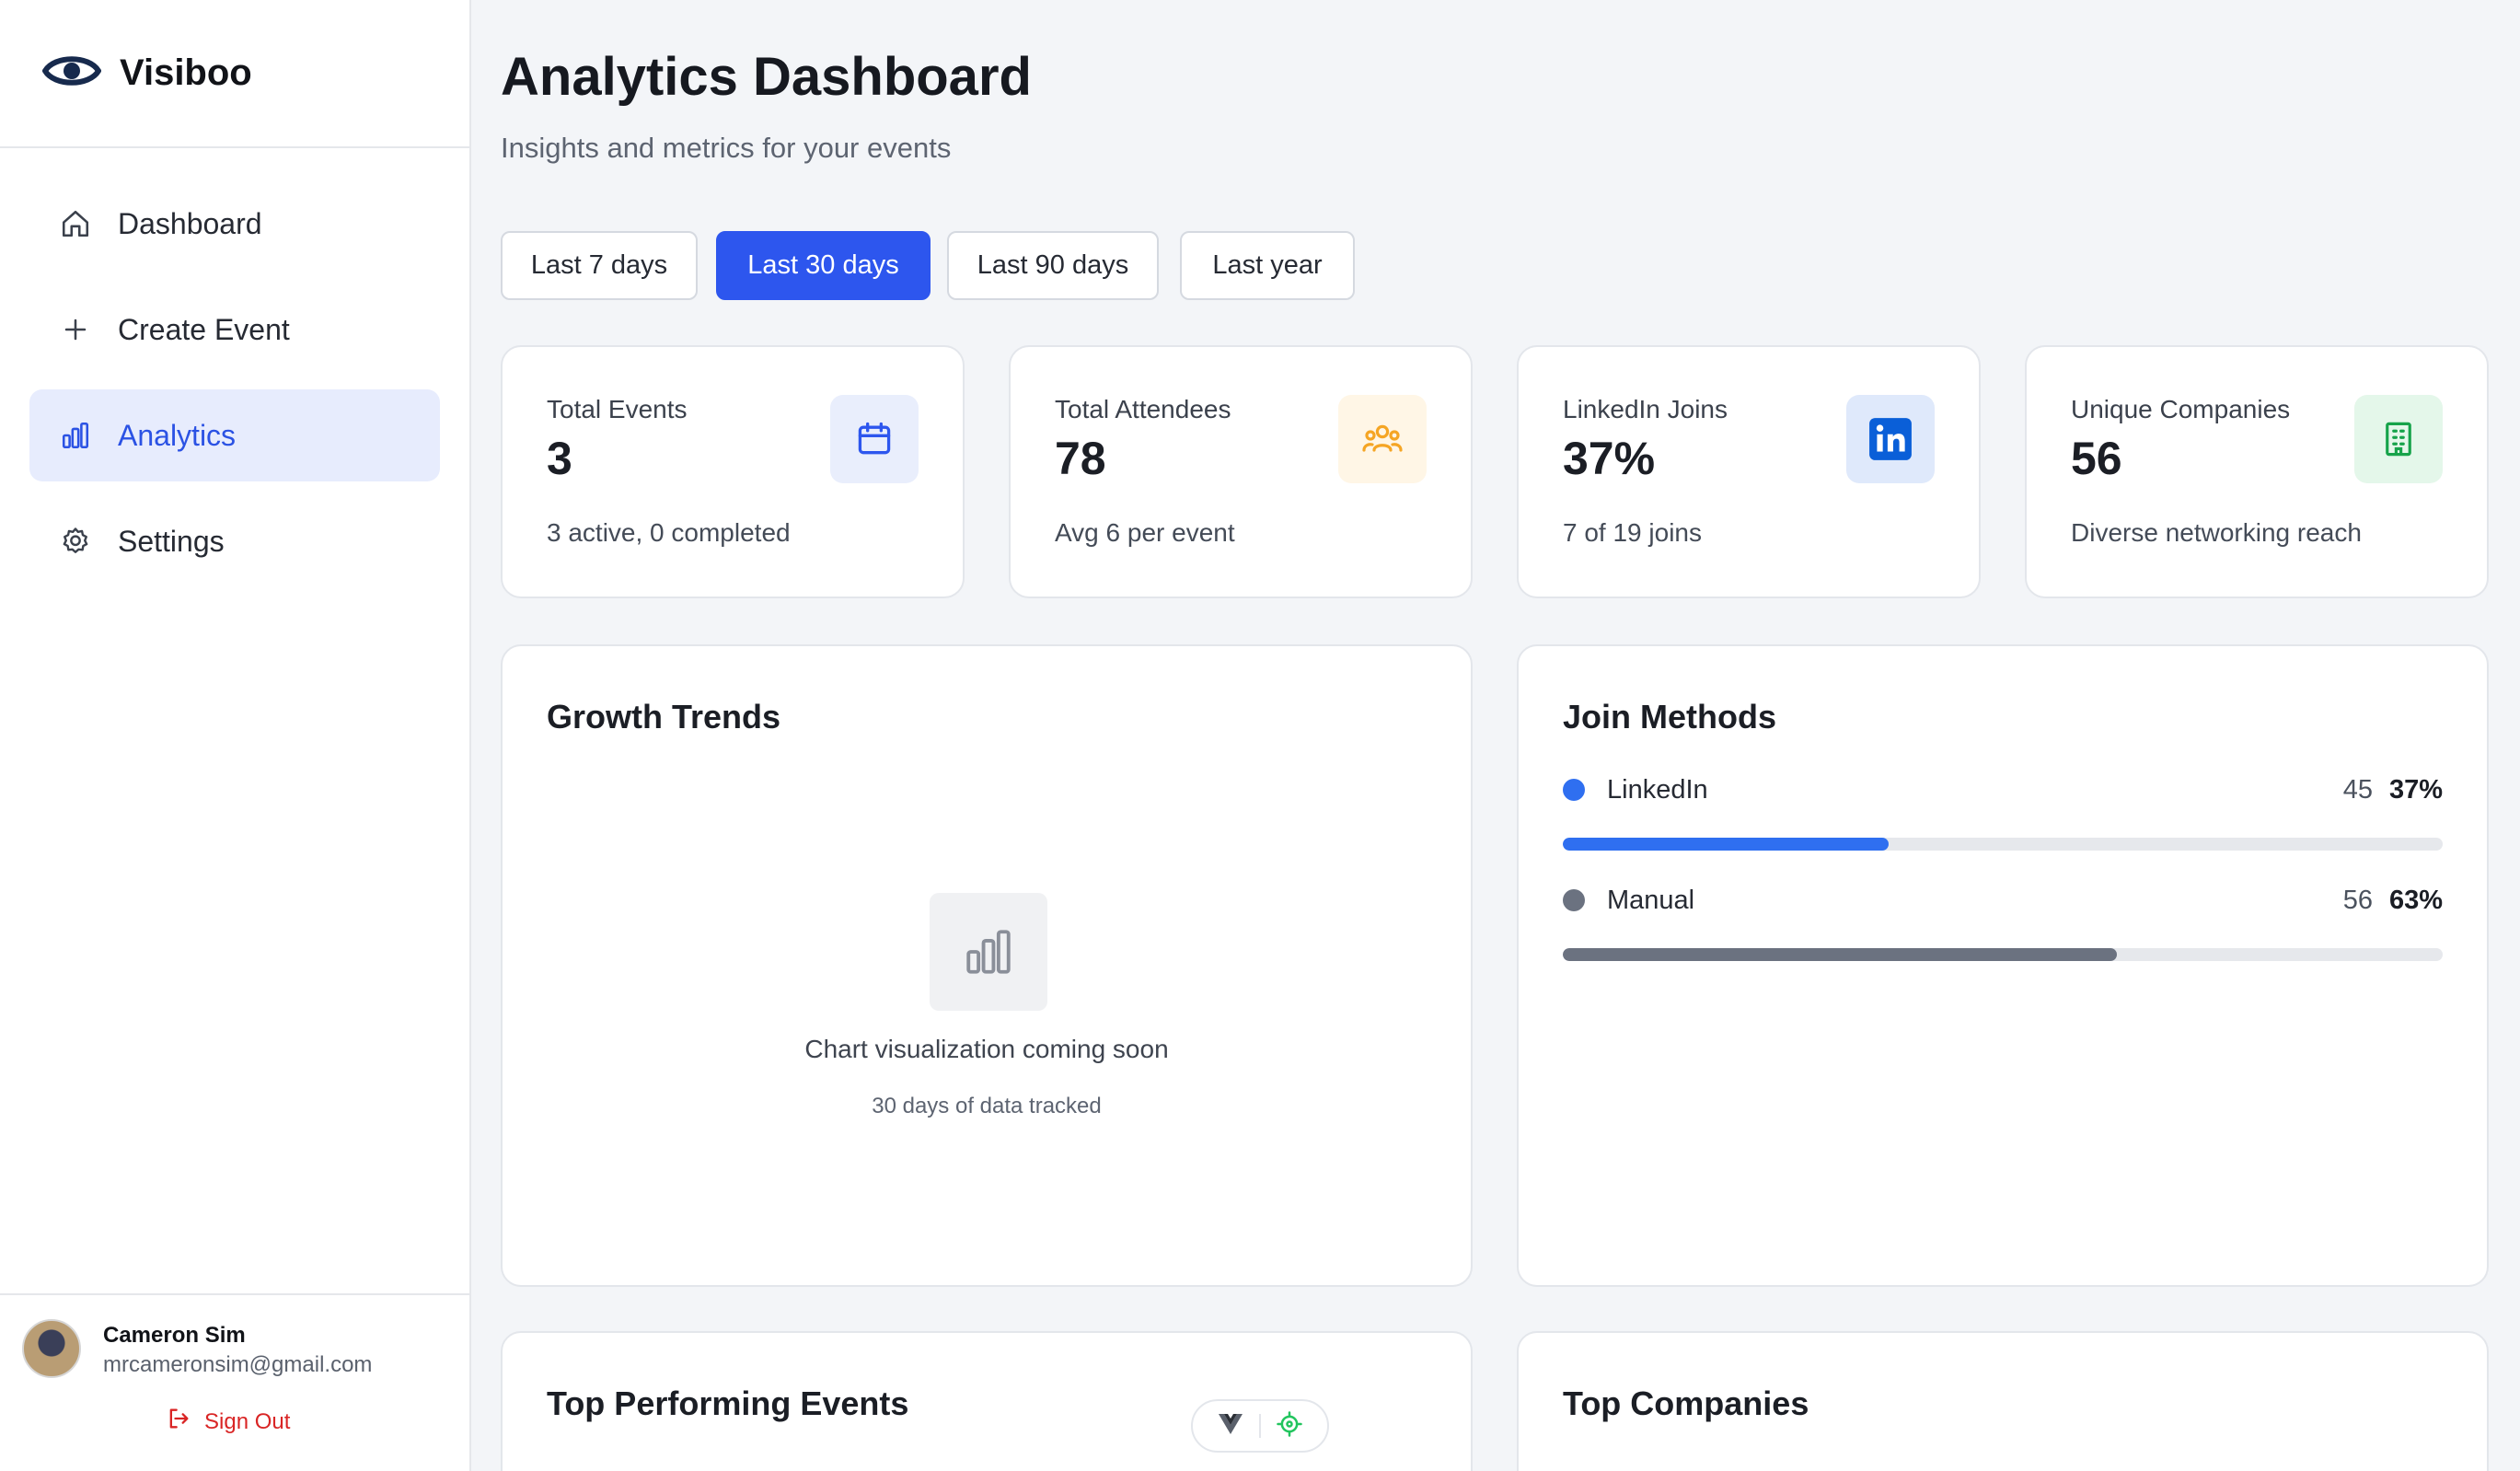 The height and width of the screenshot is (1471, 2520). I want to click on page-subtitle: Insights and metrics for your events, so click(726, 148).